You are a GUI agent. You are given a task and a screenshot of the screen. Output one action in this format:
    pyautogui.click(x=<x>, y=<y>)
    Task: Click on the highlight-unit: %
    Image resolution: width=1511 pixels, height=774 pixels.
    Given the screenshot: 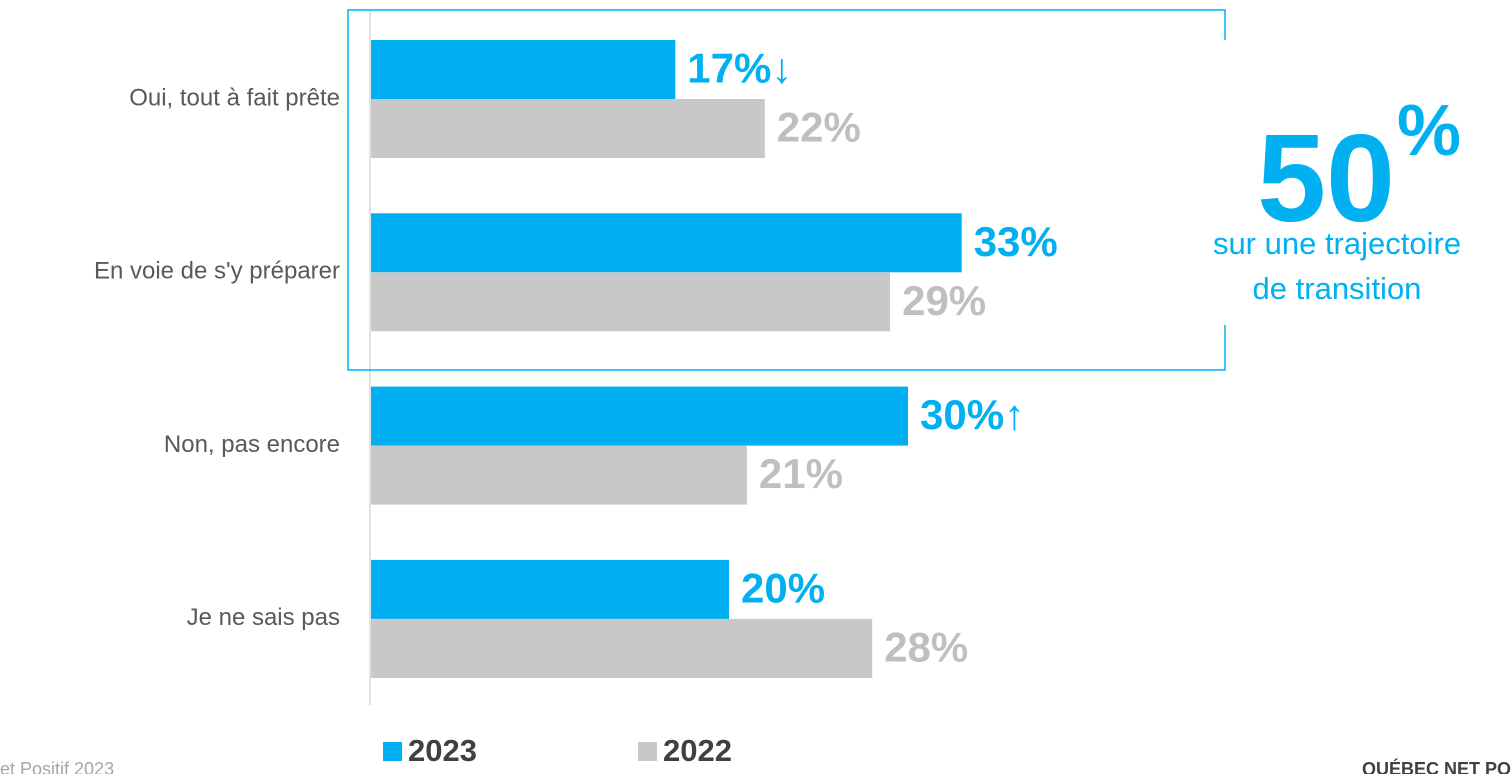 What is the action you would take?
    pyautogui.click(x=1429, y=131)
    